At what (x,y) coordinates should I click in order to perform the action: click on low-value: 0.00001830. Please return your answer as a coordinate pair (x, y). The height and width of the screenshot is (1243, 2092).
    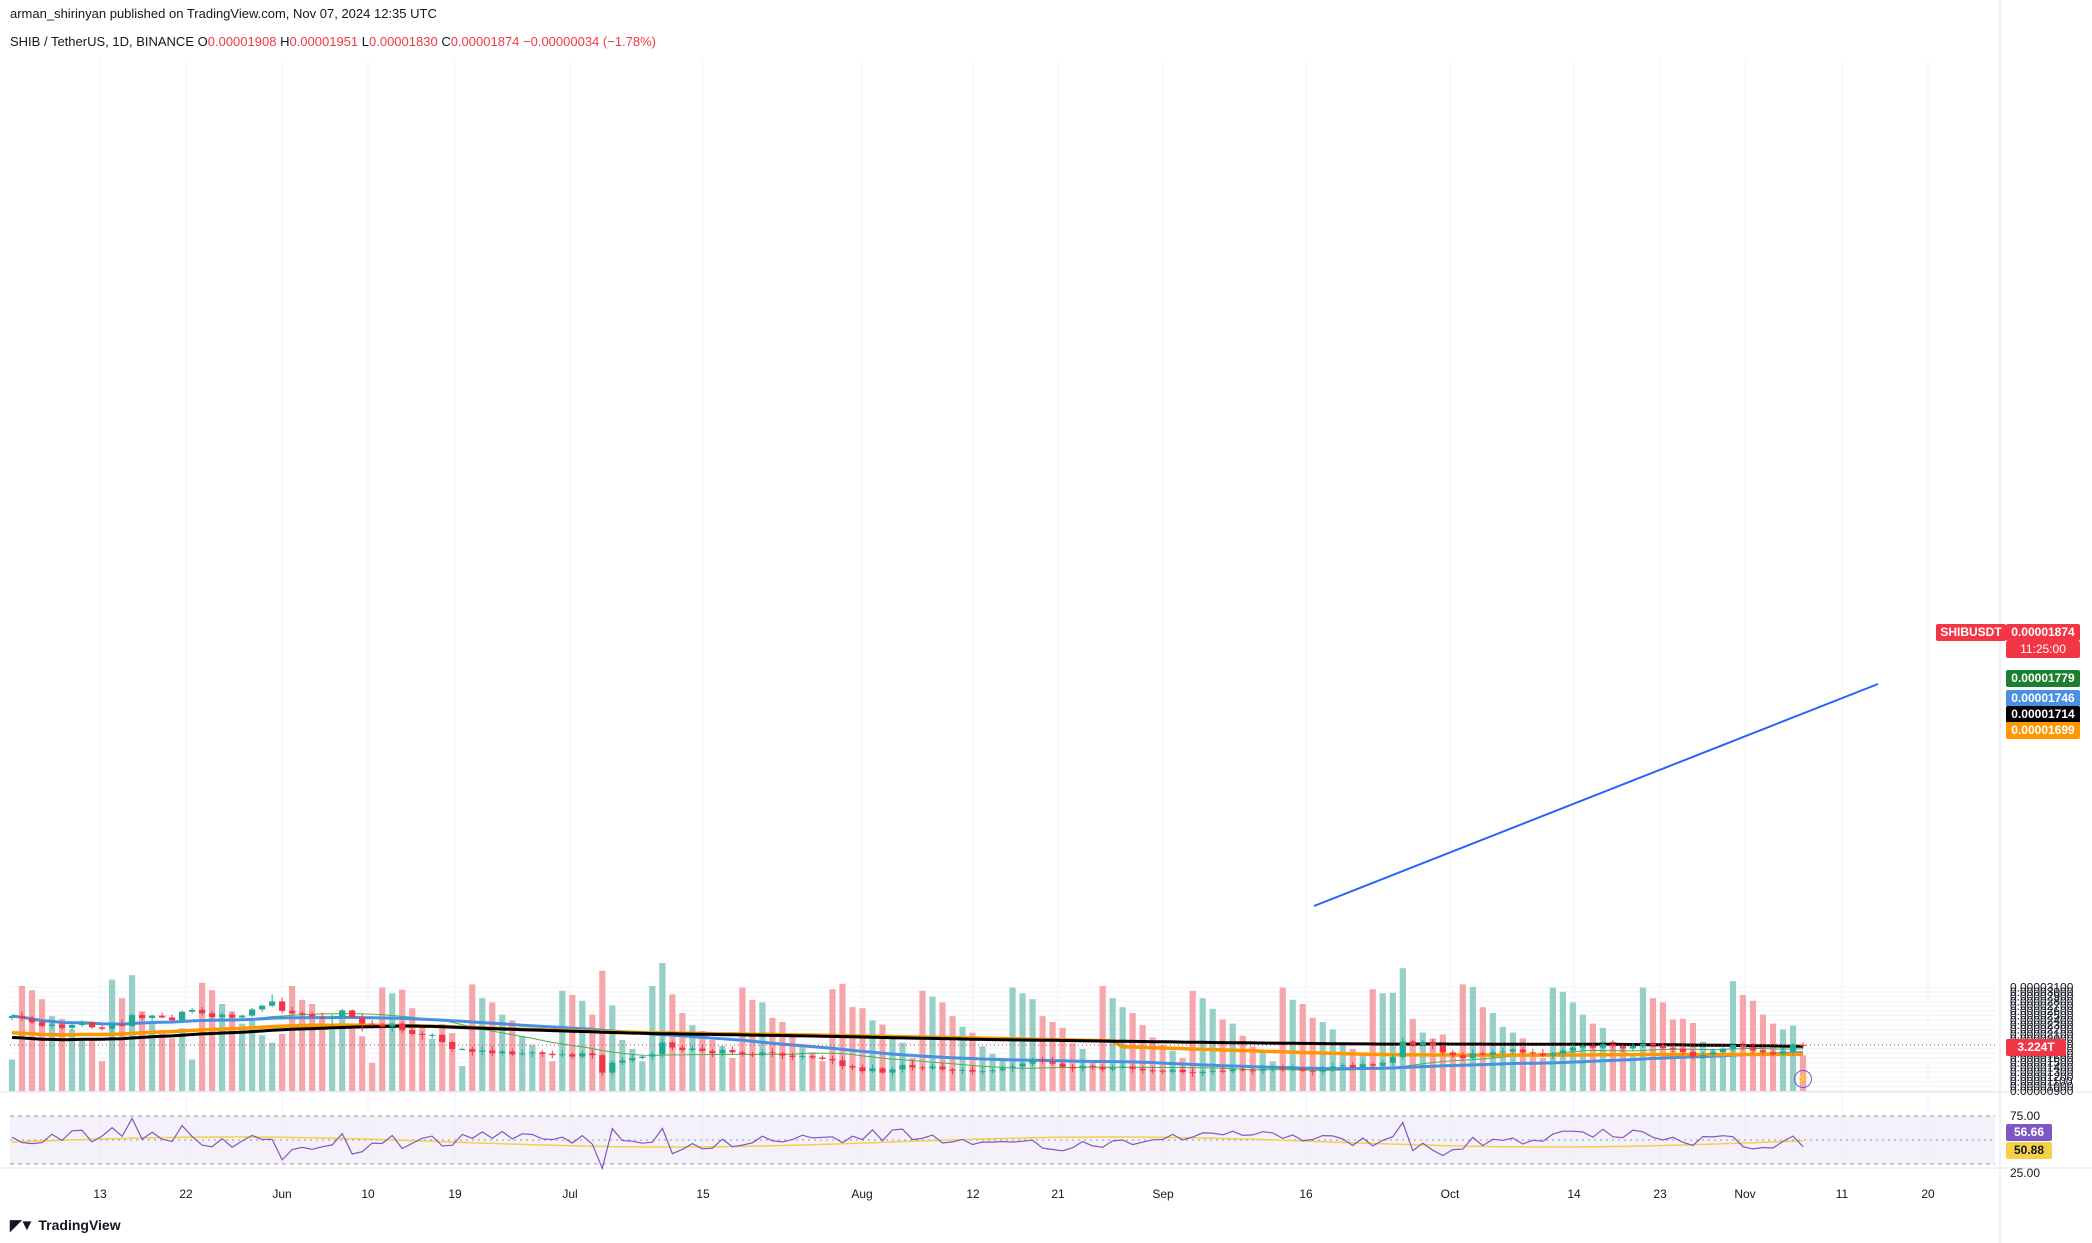
    Looking at the image, I should click on (403, 41).